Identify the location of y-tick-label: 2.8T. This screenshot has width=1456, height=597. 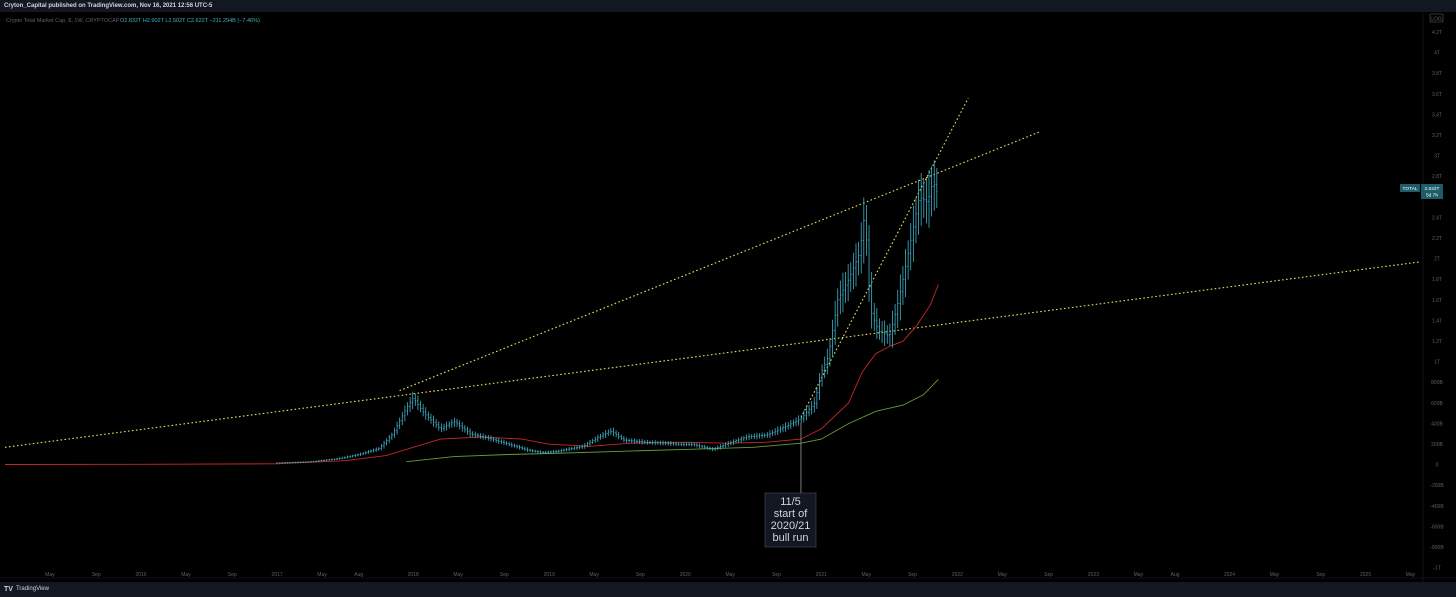
(1437, 177).